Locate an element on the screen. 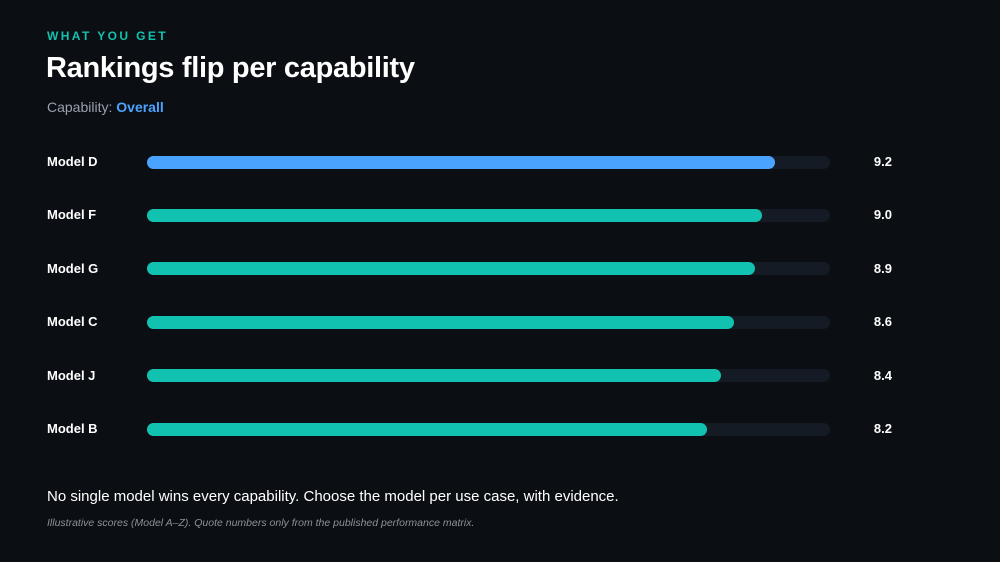 The height and width of the screenshot is (562, 1000). page-title: Rankings flip per capability is located at coordinates (230, 68).